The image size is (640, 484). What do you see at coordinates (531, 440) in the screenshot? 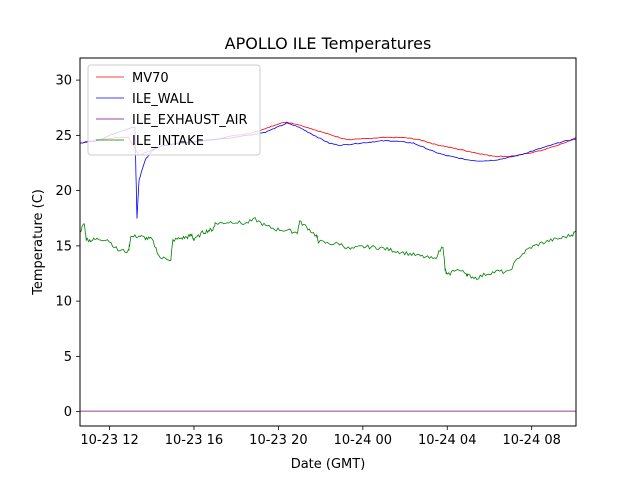
I see `x-tick-label: 10-24 08` at bounding box center [531, 440].